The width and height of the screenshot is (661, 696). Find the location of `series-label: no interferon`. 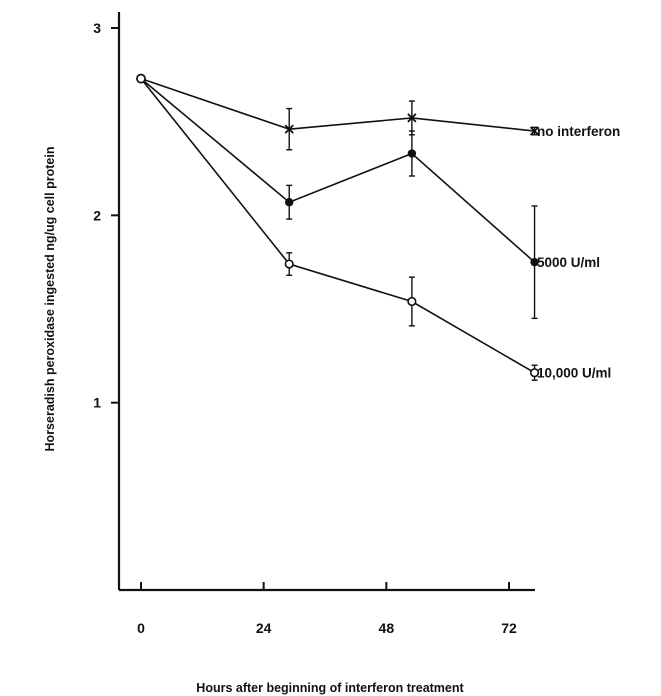

series-label: no interferon is located at coordinates (578, 131).